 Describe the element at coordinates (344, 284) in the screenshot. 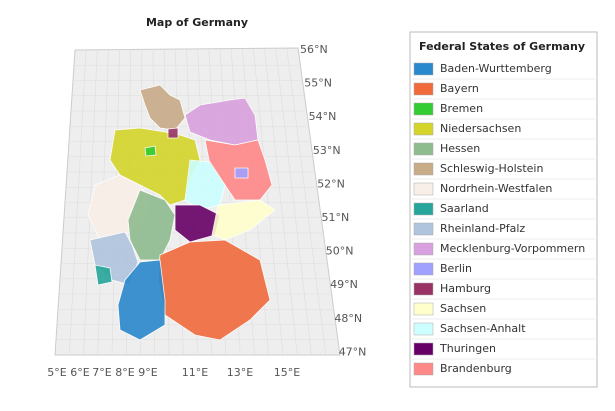

I see `latitude-label: 49°N` at that location.